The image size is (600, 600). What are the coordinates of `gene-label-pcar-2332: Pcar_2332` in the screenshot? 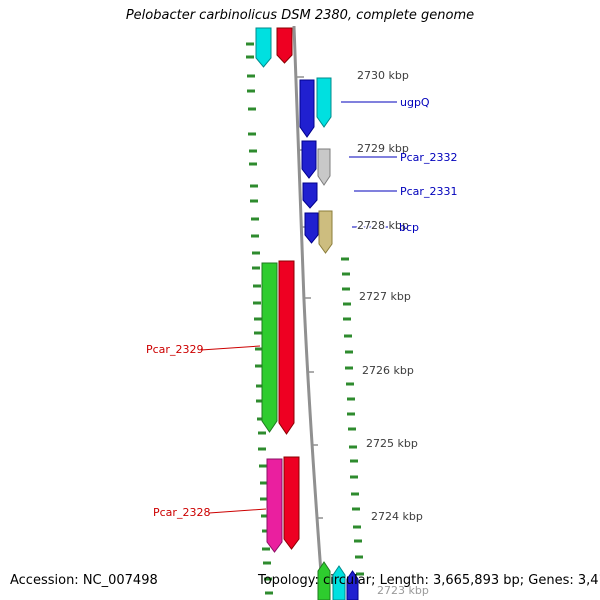 It's located at (428, 157).